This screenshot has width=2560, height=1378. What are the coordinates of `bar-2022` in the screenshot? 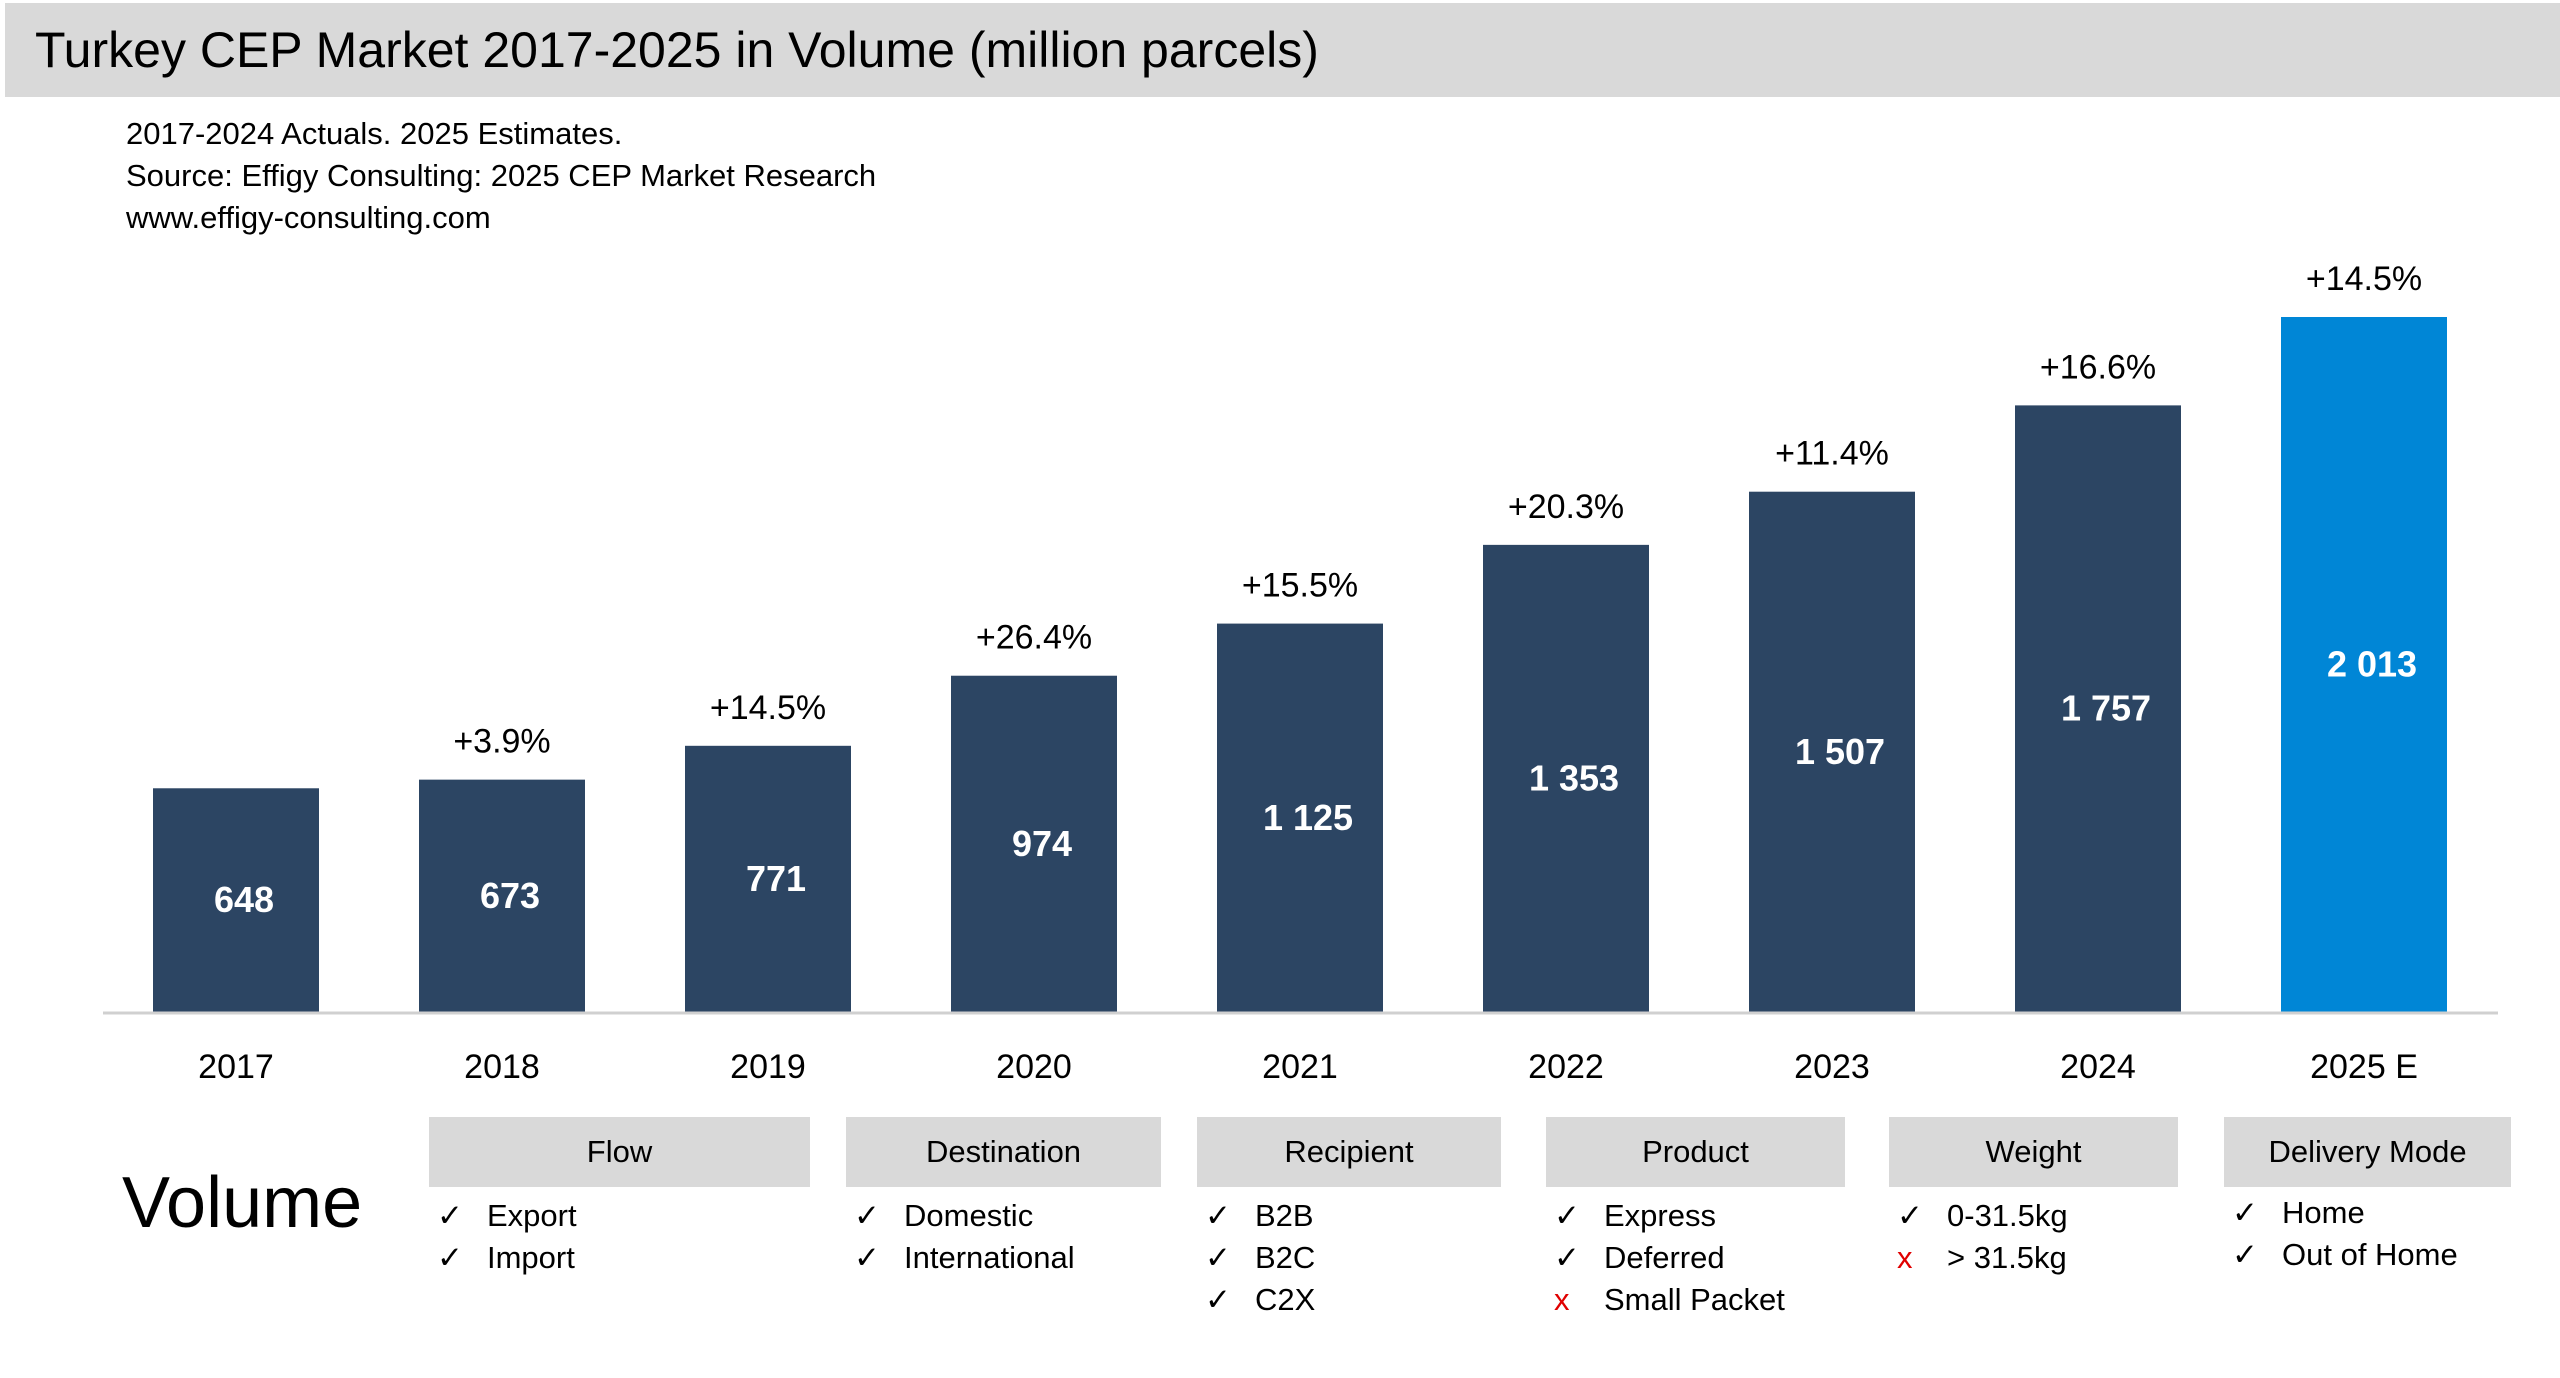 It's located at (1566, 778).